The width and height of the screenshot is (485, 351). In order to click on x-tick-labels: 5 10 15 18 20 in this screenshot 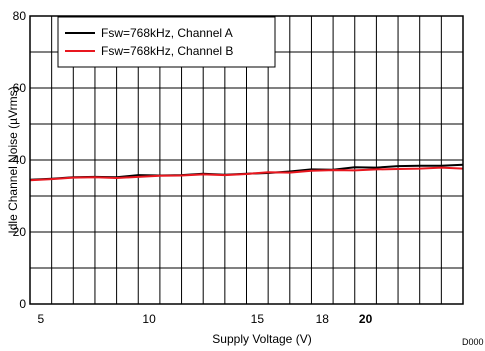, I will do `click(204, 319)`.